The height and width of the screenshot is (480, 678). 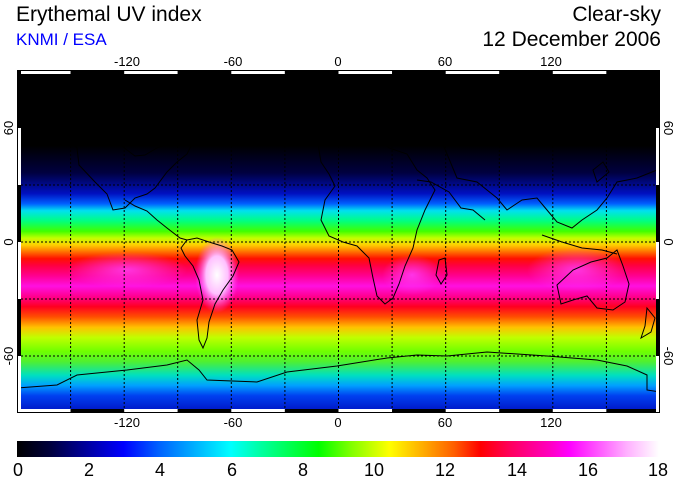 I want to click on colorbar, so click(x=338, y=449).